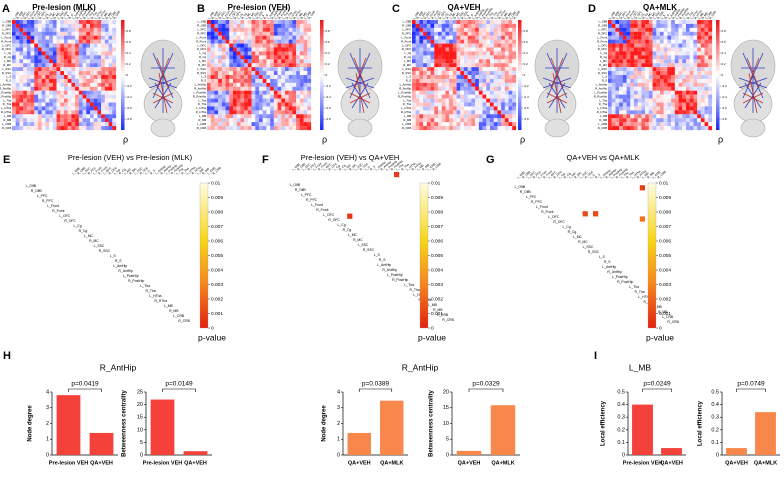  What do you see at coordinates (85, 384) in the screenshot?
I see `p-value-annotation: p=0.0419` at bounding box center [85, 384].